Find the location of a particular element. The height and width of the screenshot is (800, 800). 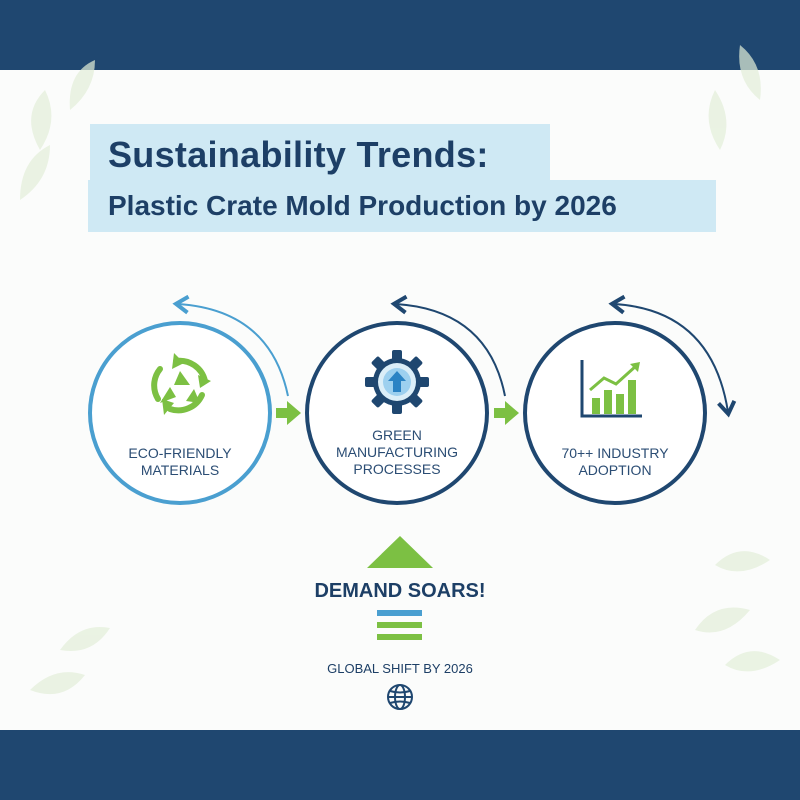

step-label-3: 70++ INDUSTRY ADOPTION is located at coordinates (615, 461).